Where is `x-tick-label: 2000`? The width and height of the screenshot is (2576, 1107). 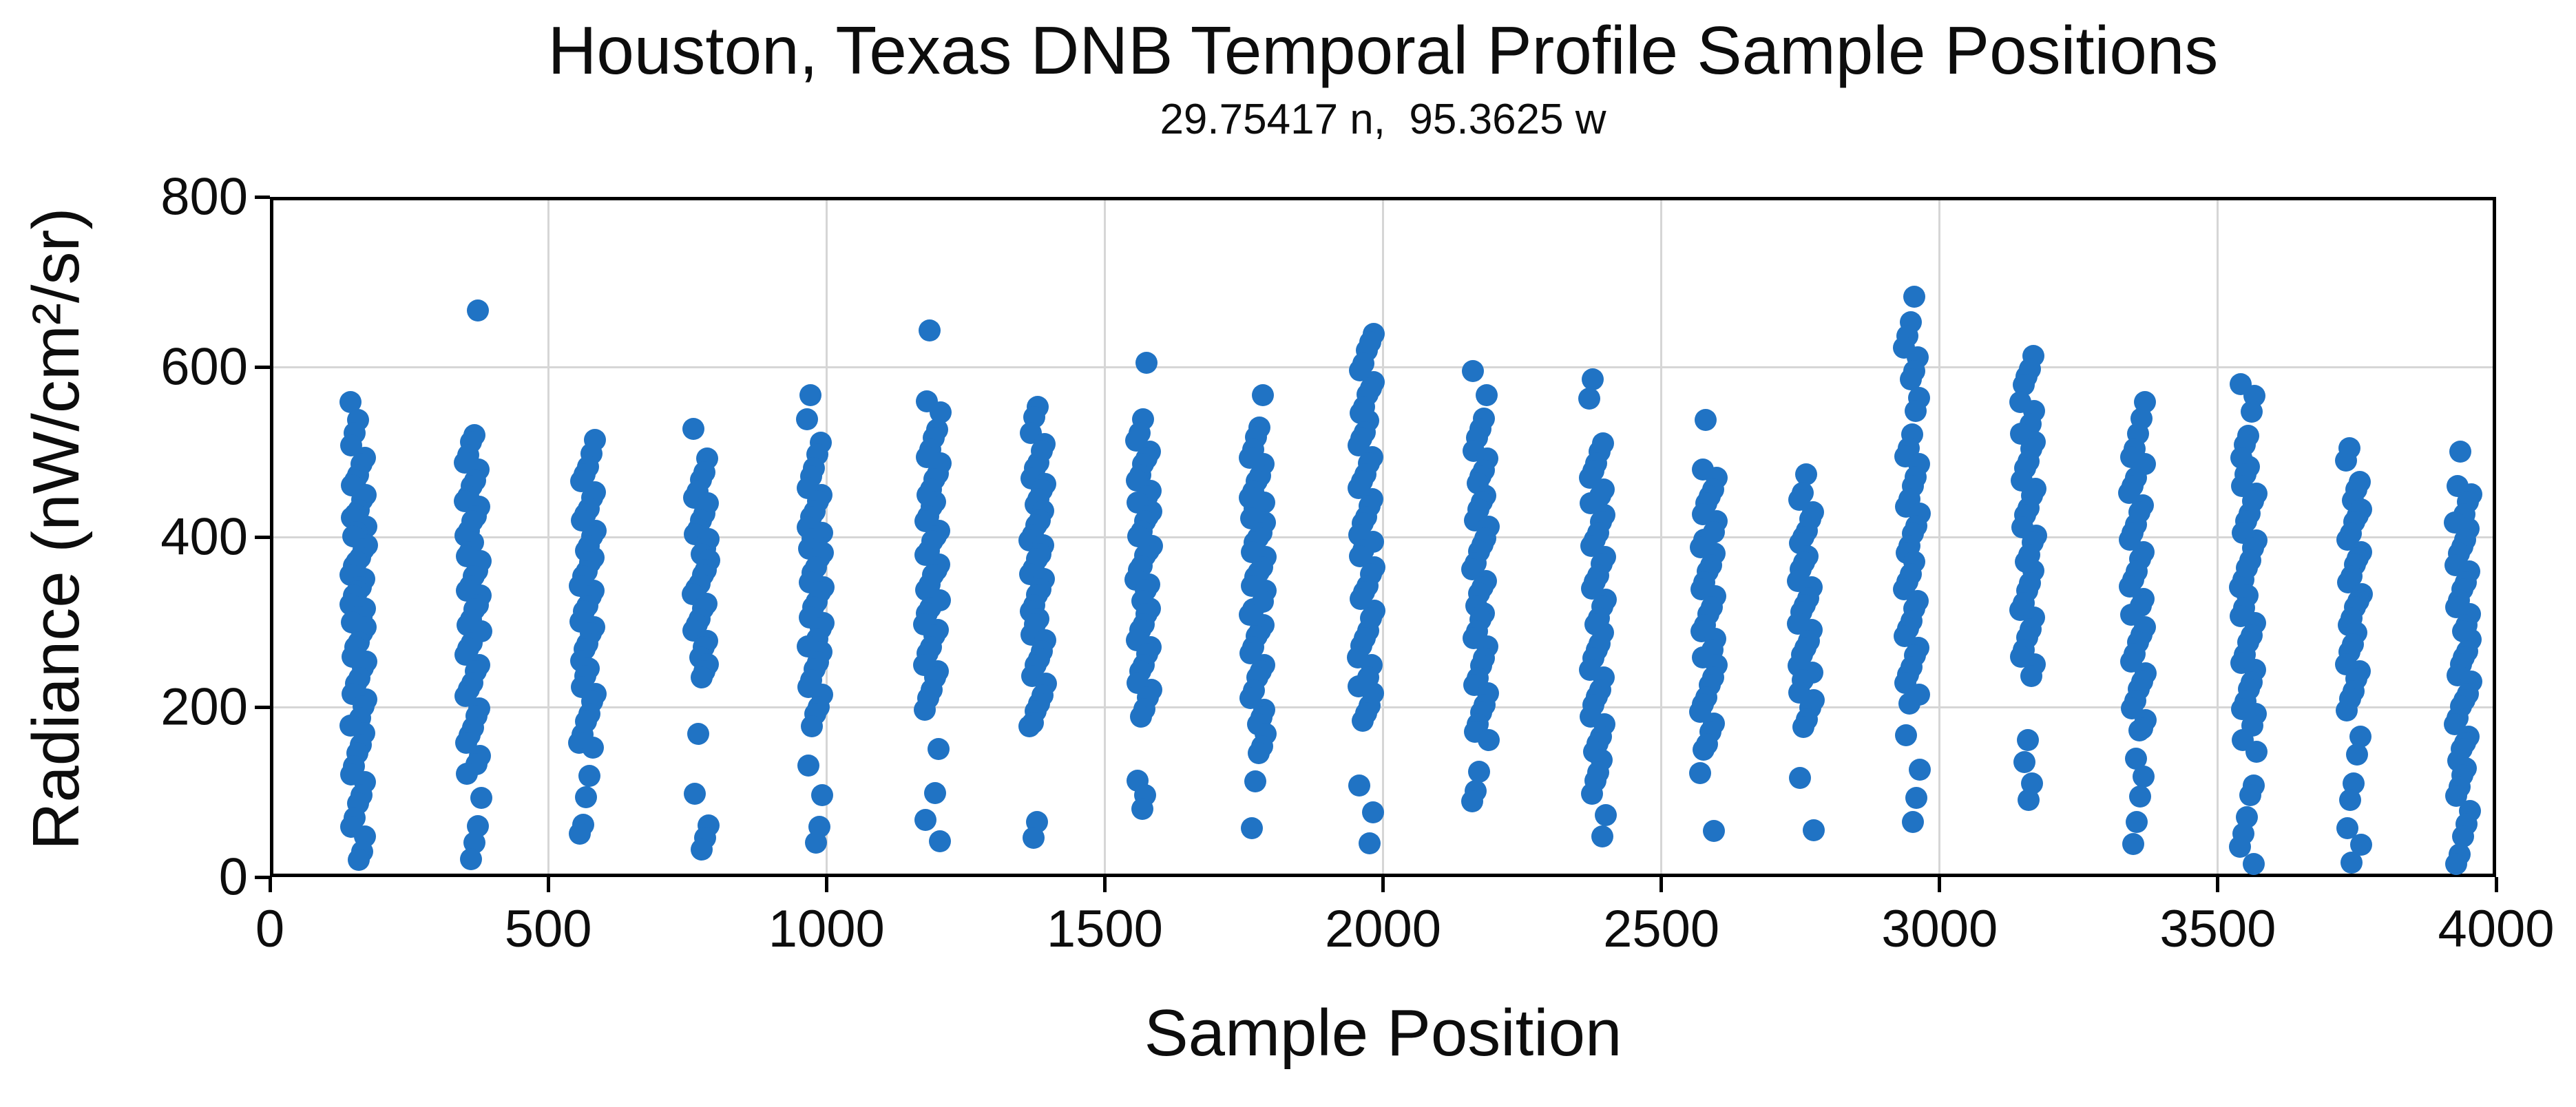 x-tick-label: 2000 is located at coordinates (1383, 929).